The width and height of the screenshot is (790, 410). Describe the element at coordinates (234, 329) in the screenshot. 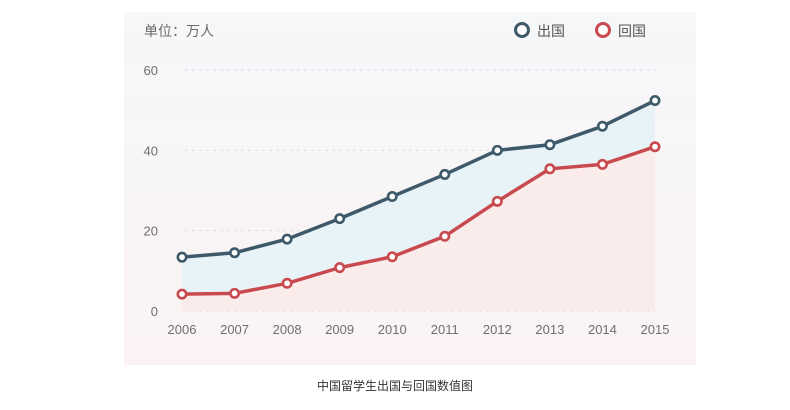

I see `x-tick-2007: 2007` at that location.